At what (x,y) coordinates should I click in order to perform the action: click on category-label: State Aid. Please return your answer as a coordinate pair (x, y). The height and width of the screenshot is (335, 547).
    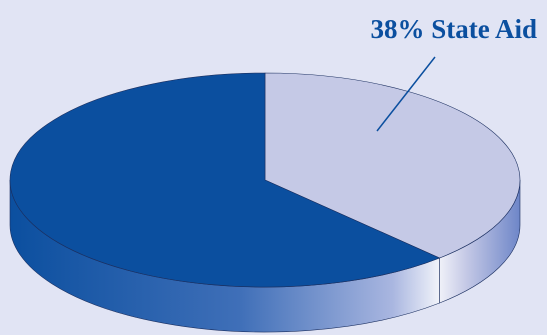
    Looking at the image, I should click on (484, 29).